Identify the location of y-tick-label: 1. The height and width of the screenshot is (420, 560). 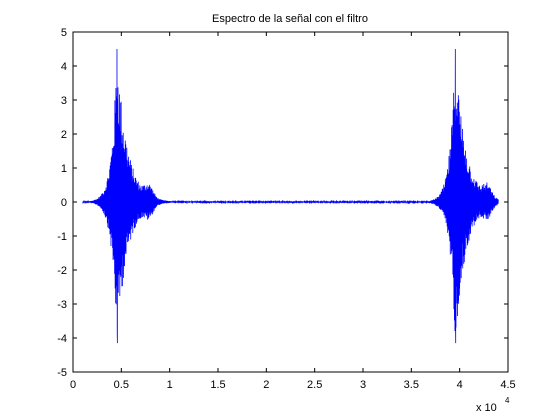
(64, 169).